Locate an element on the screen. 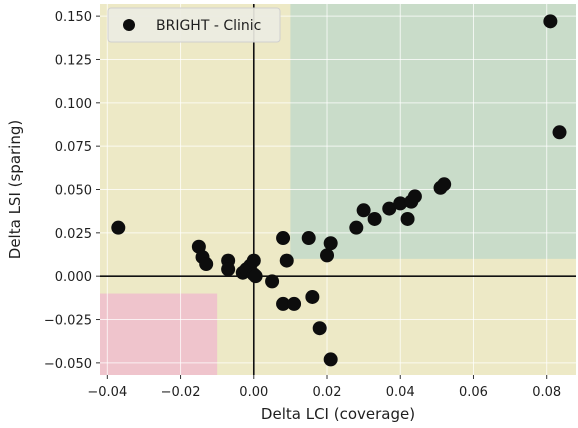 This screenshot has height=428, width=578. y-tick-label: 0.125 is located at coordinates (73, 60).